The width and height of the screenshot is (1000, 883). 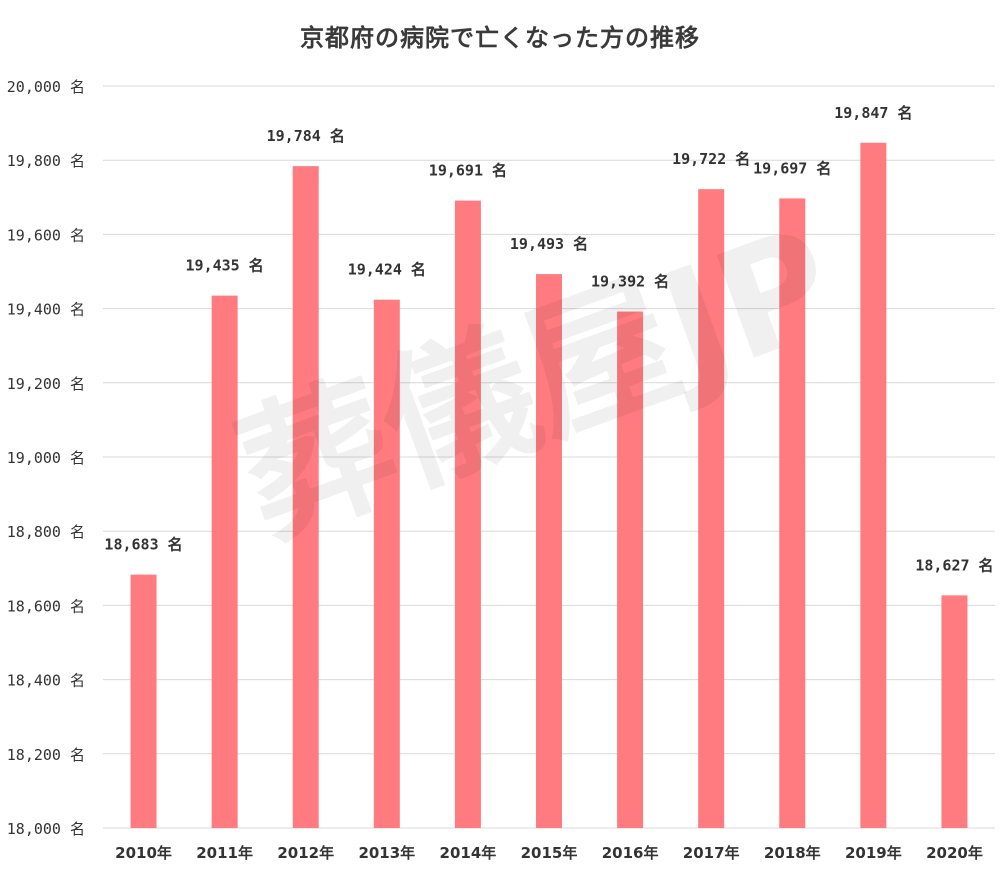 I want to click on data-label: 18,627 名, so click(x=954, y=565).